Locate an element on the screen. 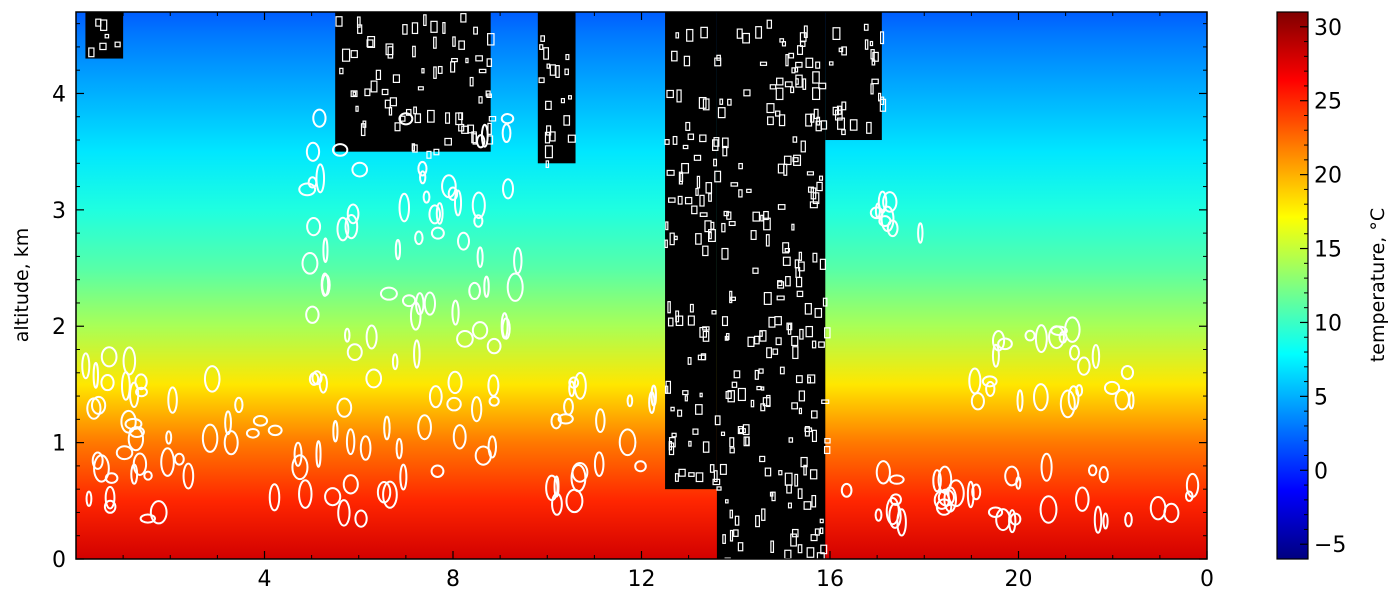 The width and height of the screenshot is (1391, 596). y-tick-label: 0 is located at coordinates (59, 560).